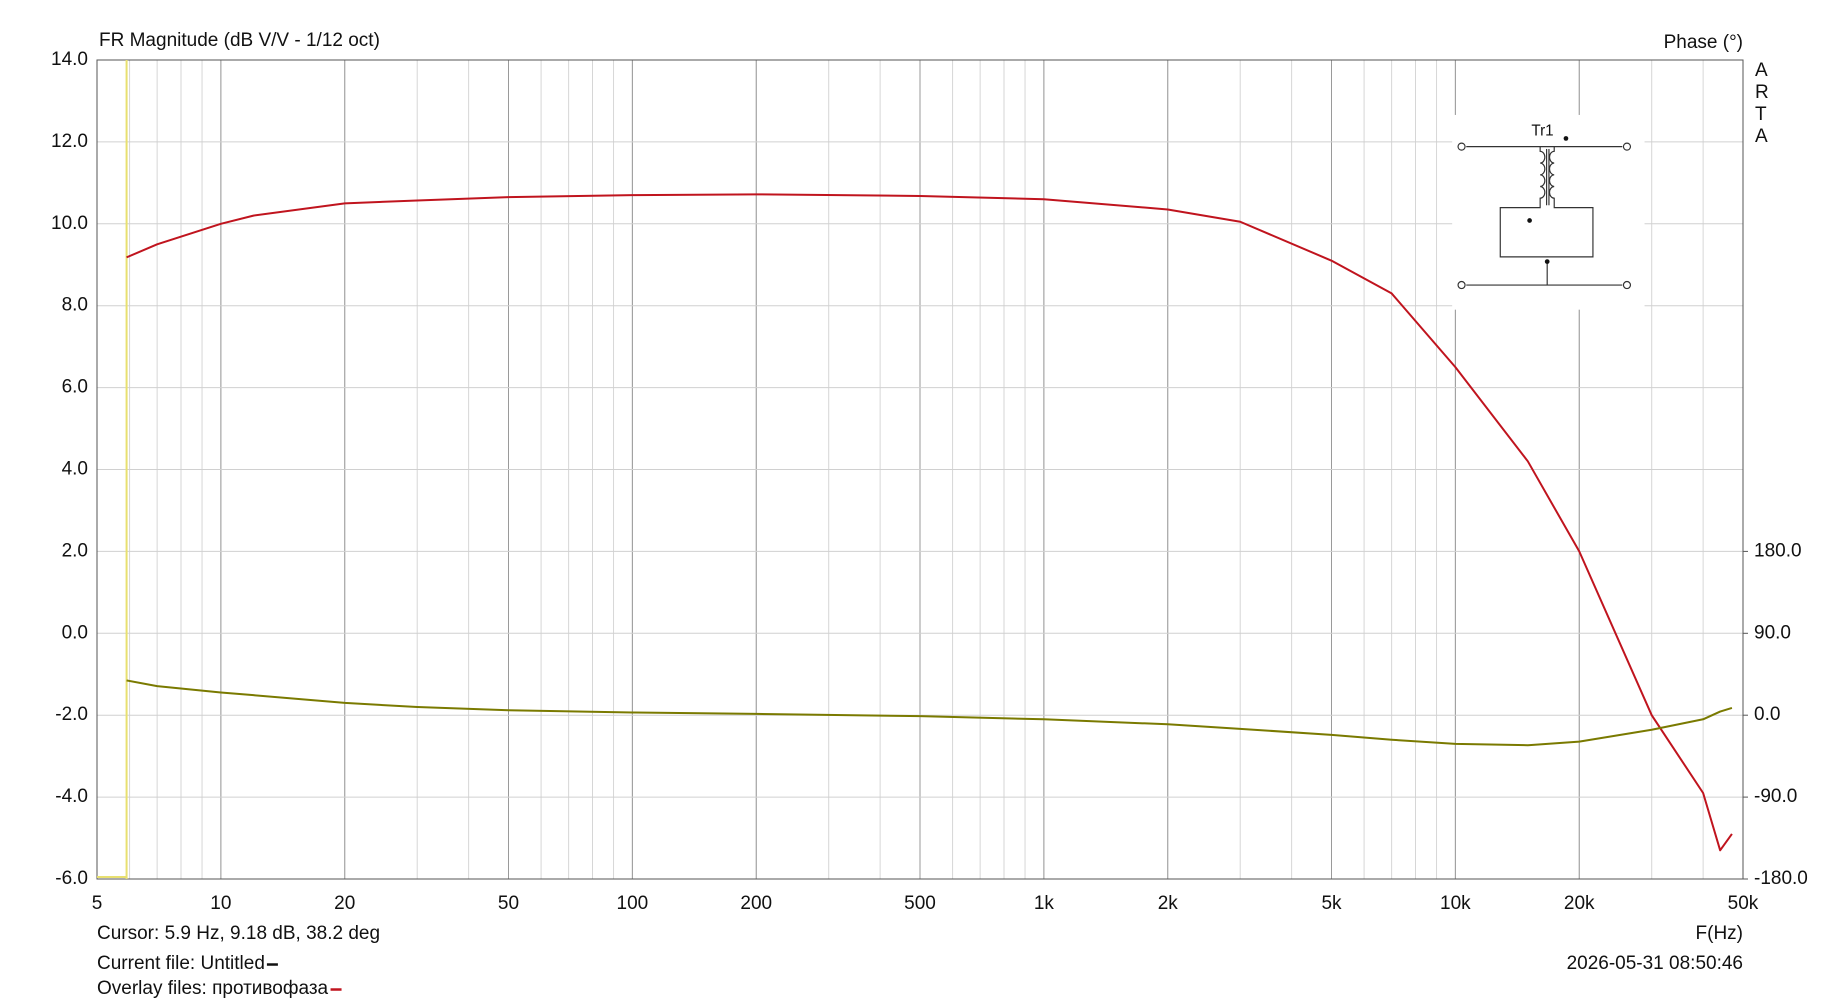 Image resolution: width=1833 pixels, height=1001 pixels. Describe the element at coordinates (633, 903) in the screenshot. I see `x-tick-label: 100` at that location.